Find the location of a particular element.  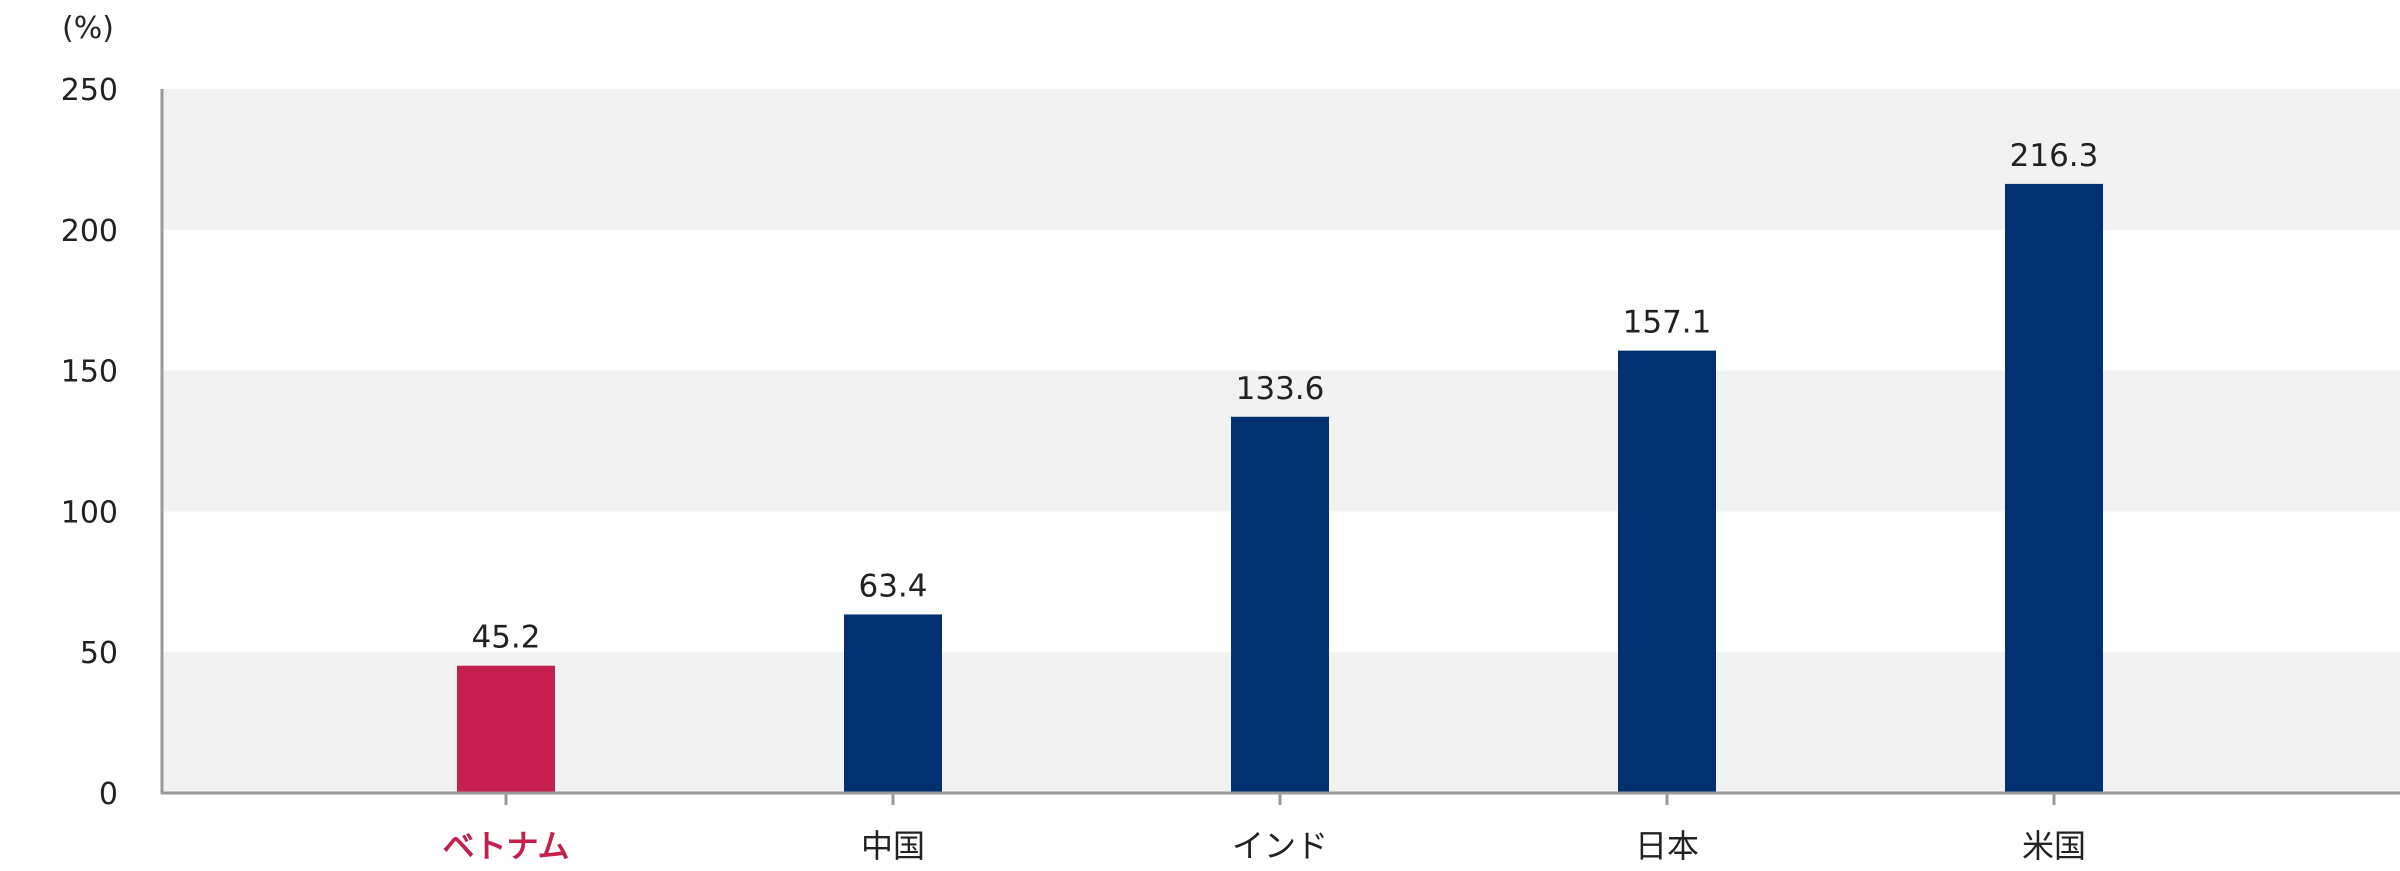

y-tick-labels: 0 50 100 150 200 250 is located at coordinates (89, 442).